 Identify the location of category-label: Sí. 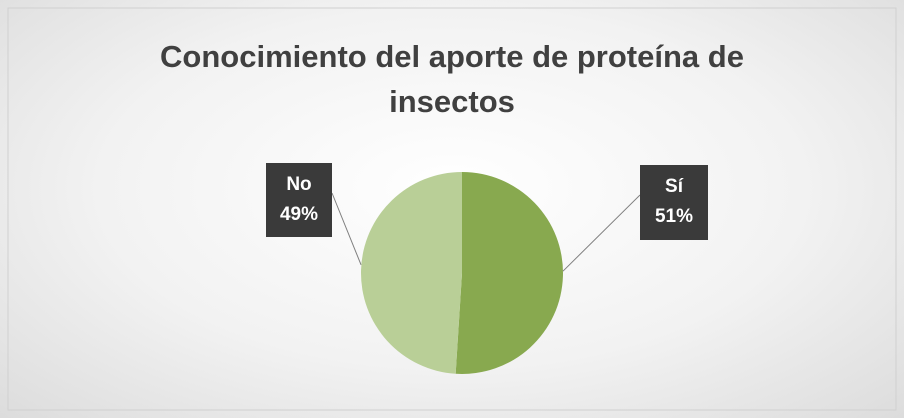
(674, 186).